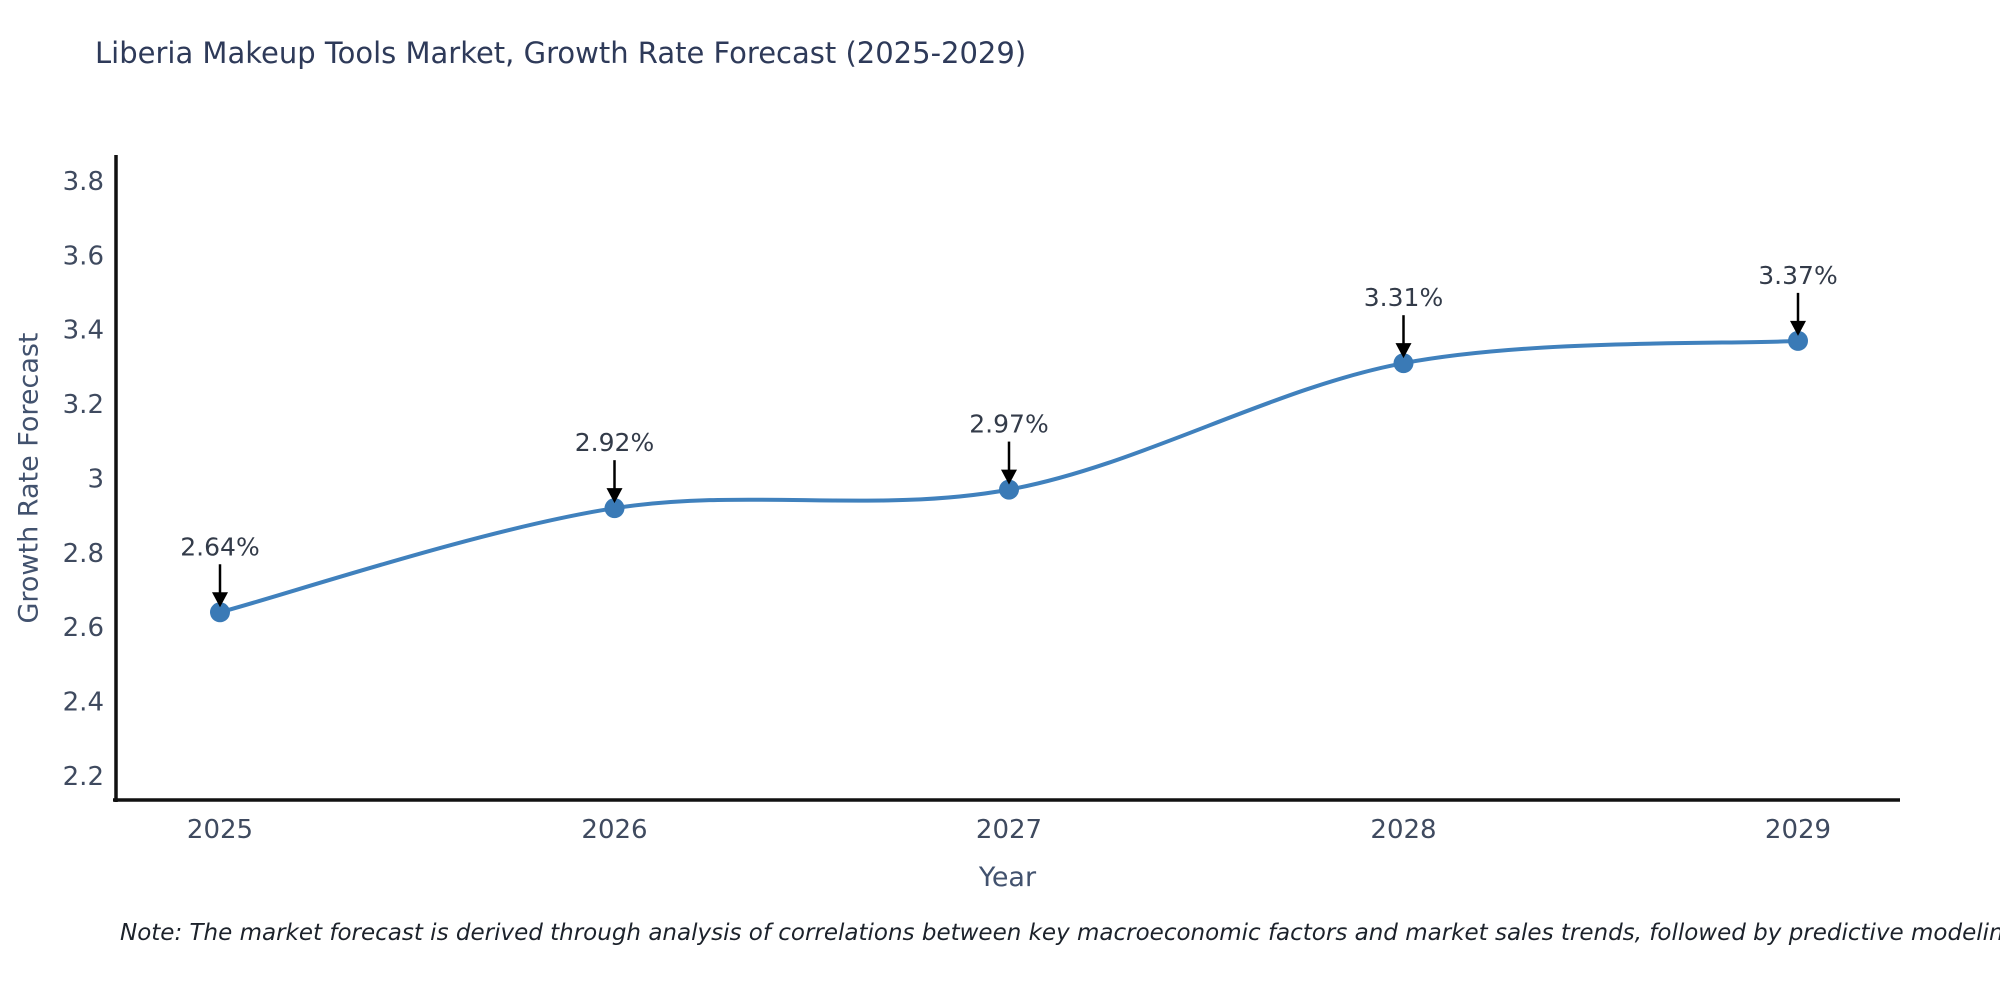 The height and width of the screenshot is (1000, 2000). I want to click on point-value-label: 3.37%, so click(1797, 275).